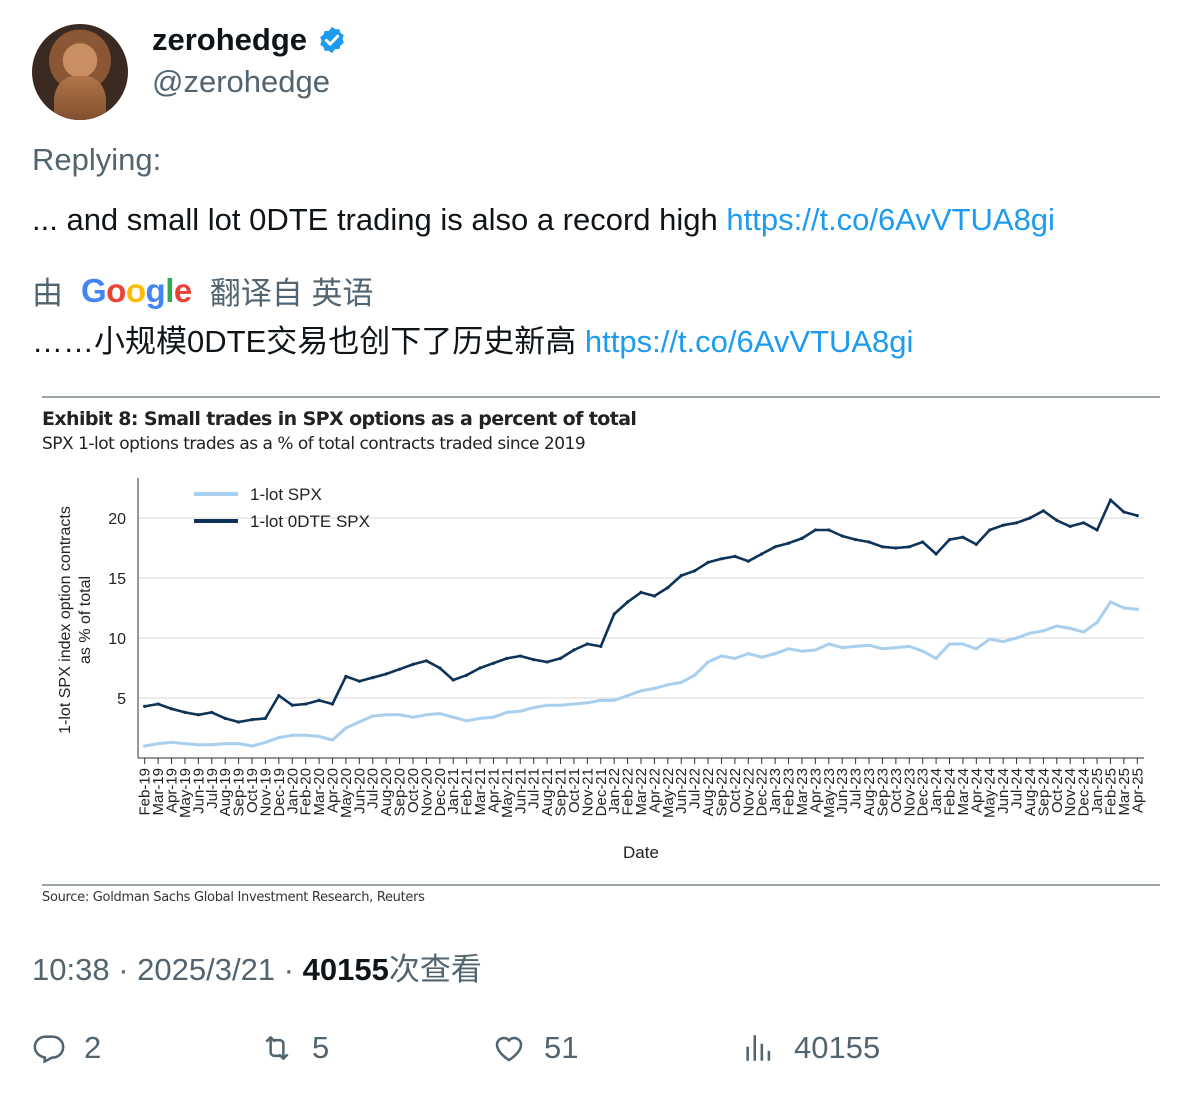 The height and width of the screenshot is (1096, 1196). I want to click on x-tick-label: Jan-22, so click(614, 791).